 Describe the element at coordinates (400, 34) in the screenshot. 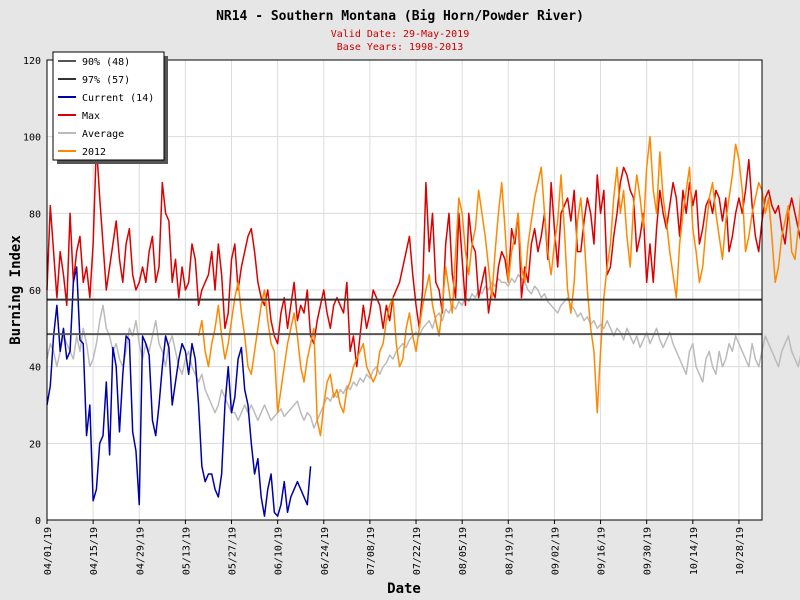

I see `chart-subtitle-valid-date: Valid Date: 29-May-2019` at that location.